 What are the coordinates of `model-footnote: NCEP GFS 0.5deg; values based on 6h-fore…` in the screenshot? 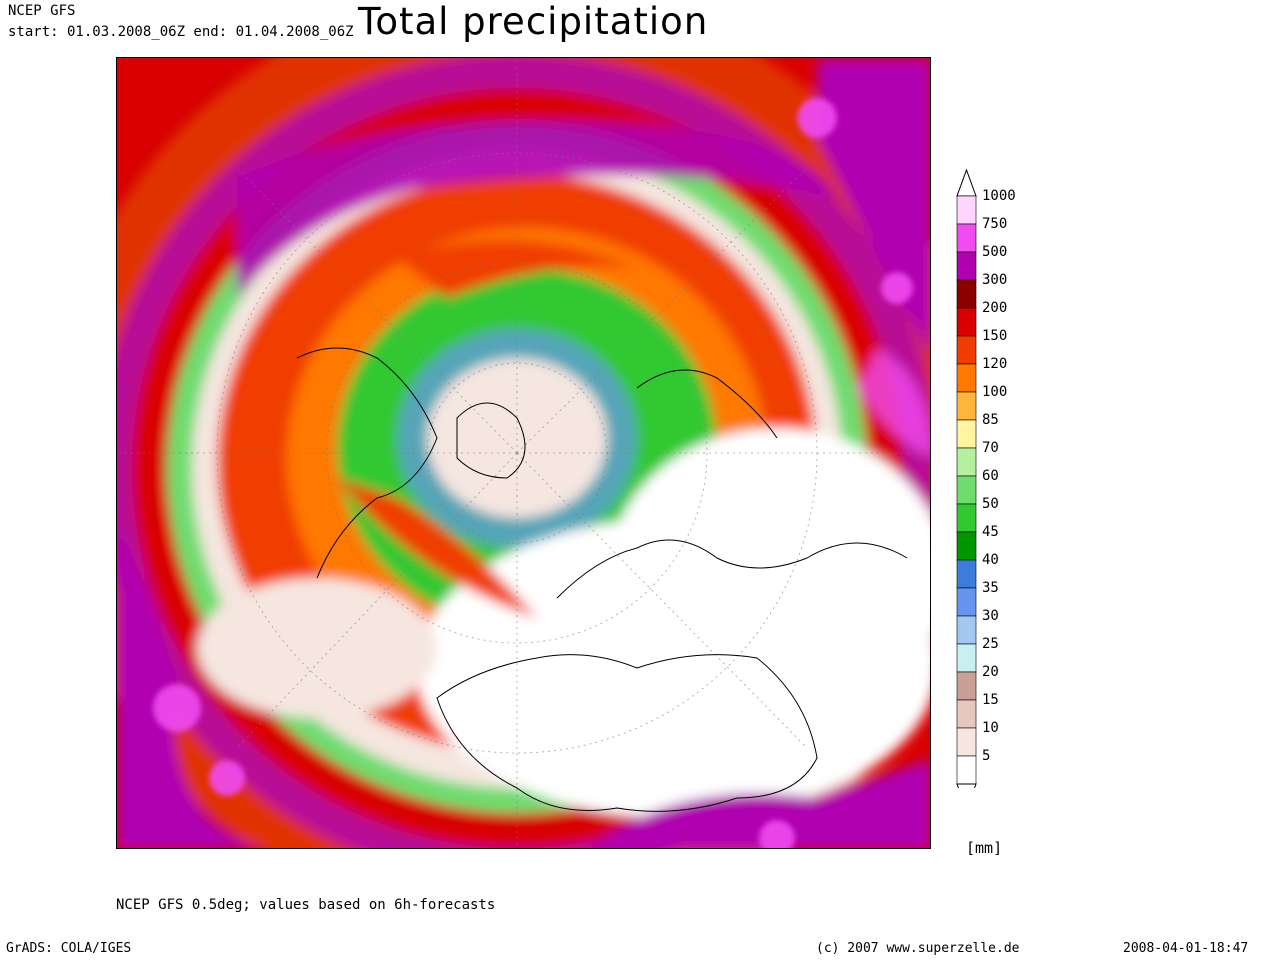 It's located at (306, 905).